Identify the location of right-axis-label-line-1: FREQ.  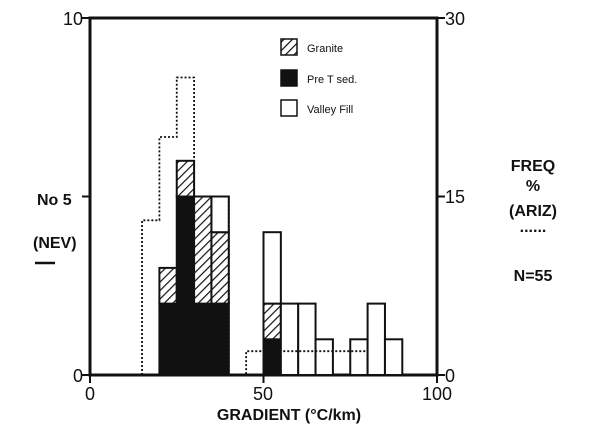
(533, 166).